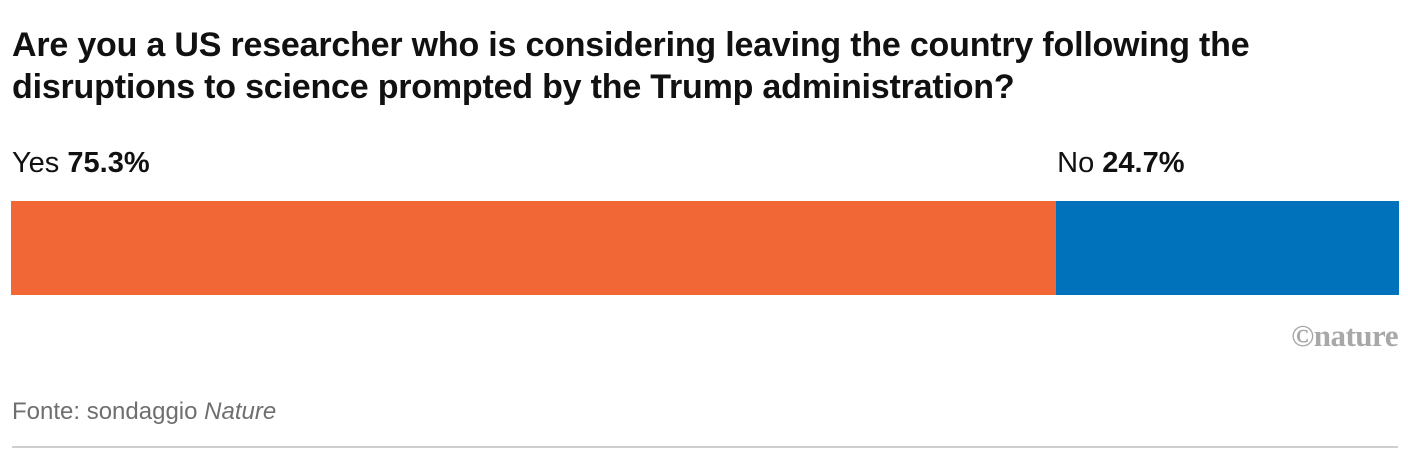 This screenshot has height=466, width=1408. Describe the element at coordinates (705, 447) in the screenshot. I see `bottom-divider` at that location.